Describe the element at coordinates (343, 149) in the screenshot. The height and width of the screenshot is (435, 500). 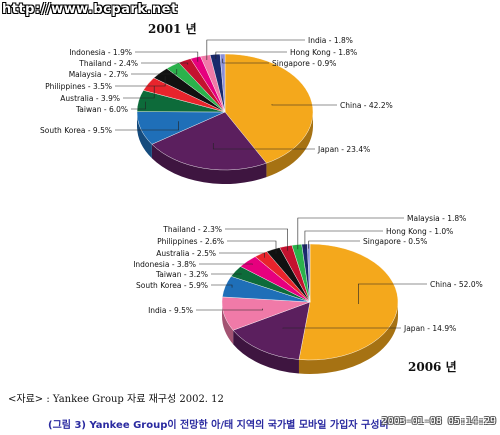
I see `slice-label-japan: Japan - 23.4%` at that location.